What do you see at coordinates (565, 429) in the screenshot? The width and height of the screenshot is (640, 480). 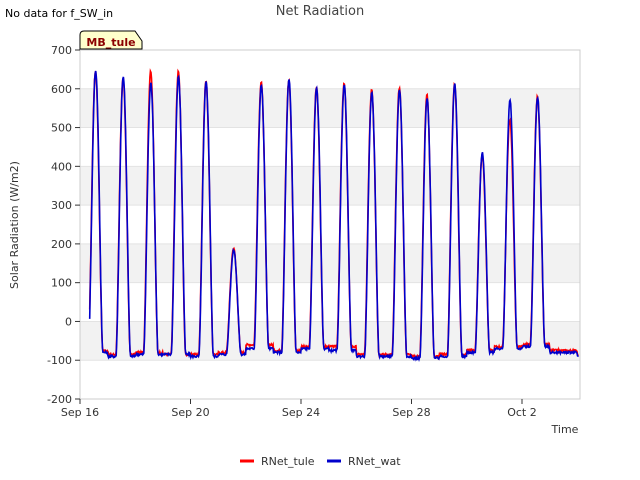 I see `x-axis-label: Time` at bounding box center [565, 429].